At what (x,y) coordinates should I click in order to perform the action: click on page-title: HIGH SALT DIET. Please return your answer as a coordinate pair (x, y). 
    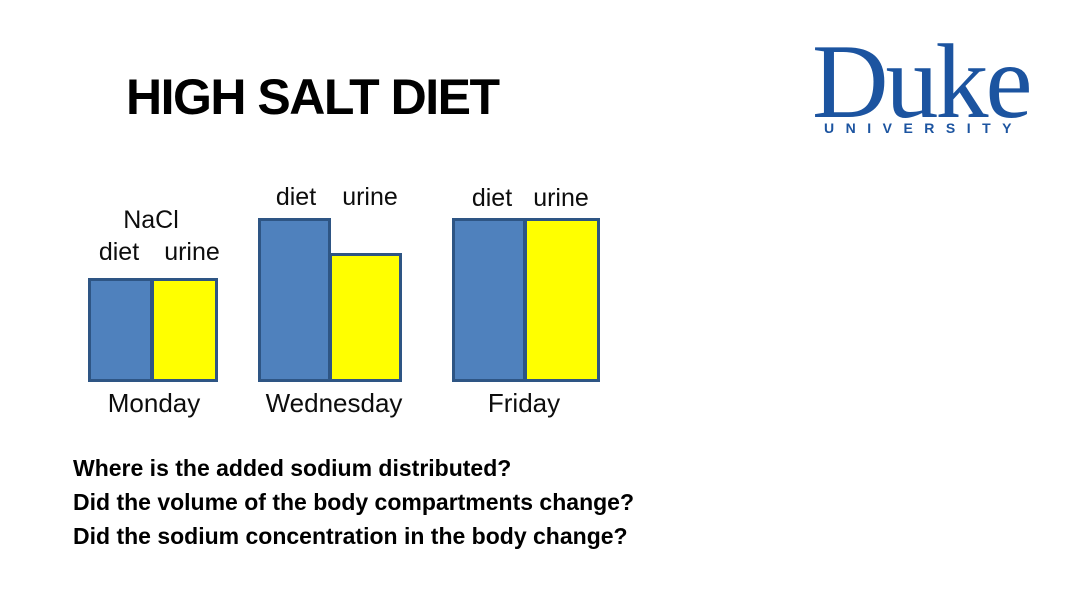
    Looking at the image, I should click on (313, 97).